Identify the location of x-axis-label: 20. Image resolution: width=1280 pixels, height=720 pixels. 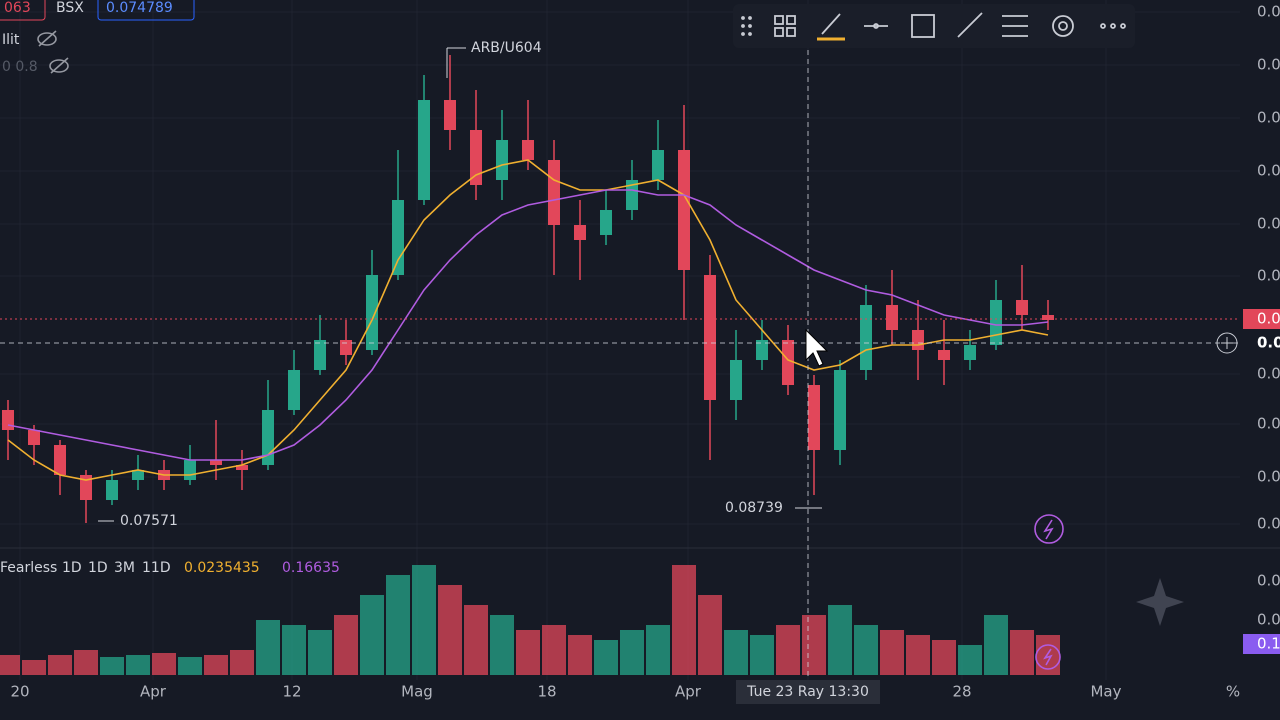
(19, 692).